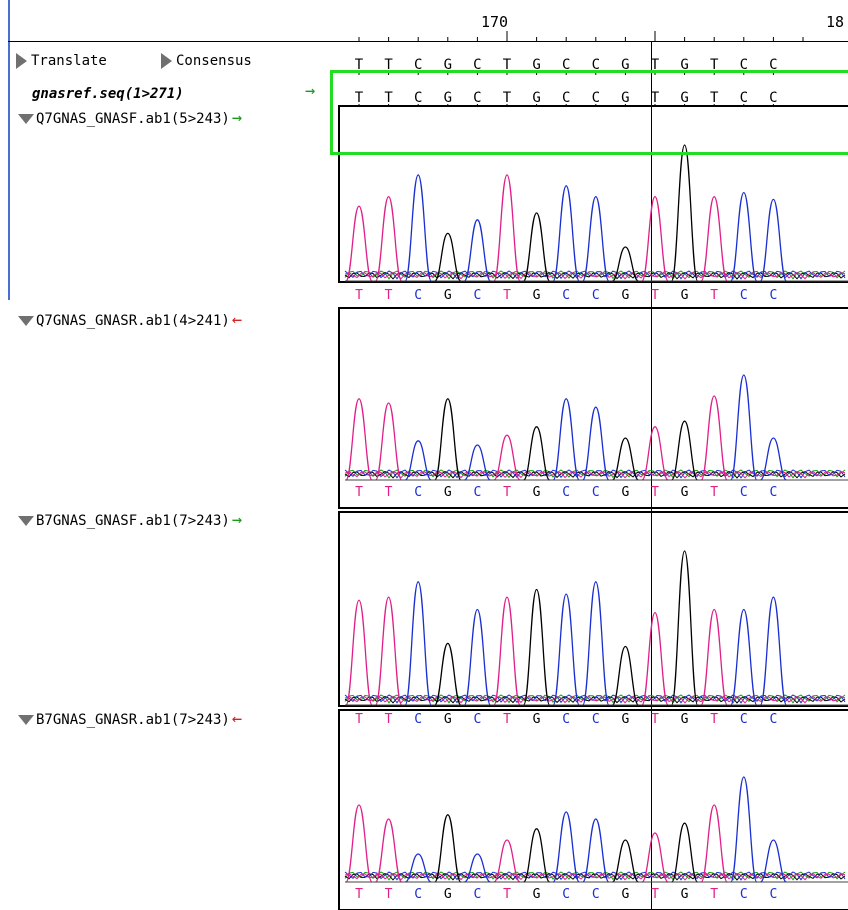 The image size is (848, 910). What do you see at coordinates (166, 61) in the screenshot?
I see `expand-right-icon` at bounding box center [166, 61].